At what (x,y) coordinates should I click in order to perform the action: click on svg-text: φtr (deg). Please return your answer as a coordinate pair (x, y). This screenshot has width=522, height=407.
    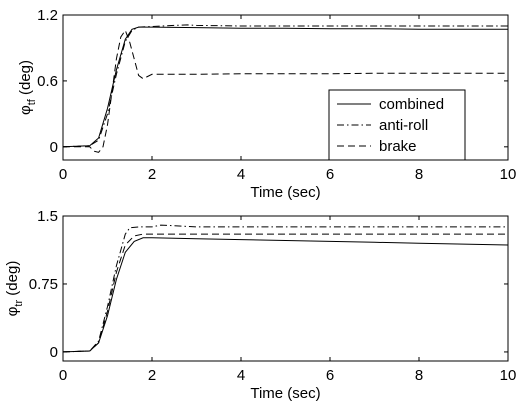
    Looking at the image, I should click on (14, 289).